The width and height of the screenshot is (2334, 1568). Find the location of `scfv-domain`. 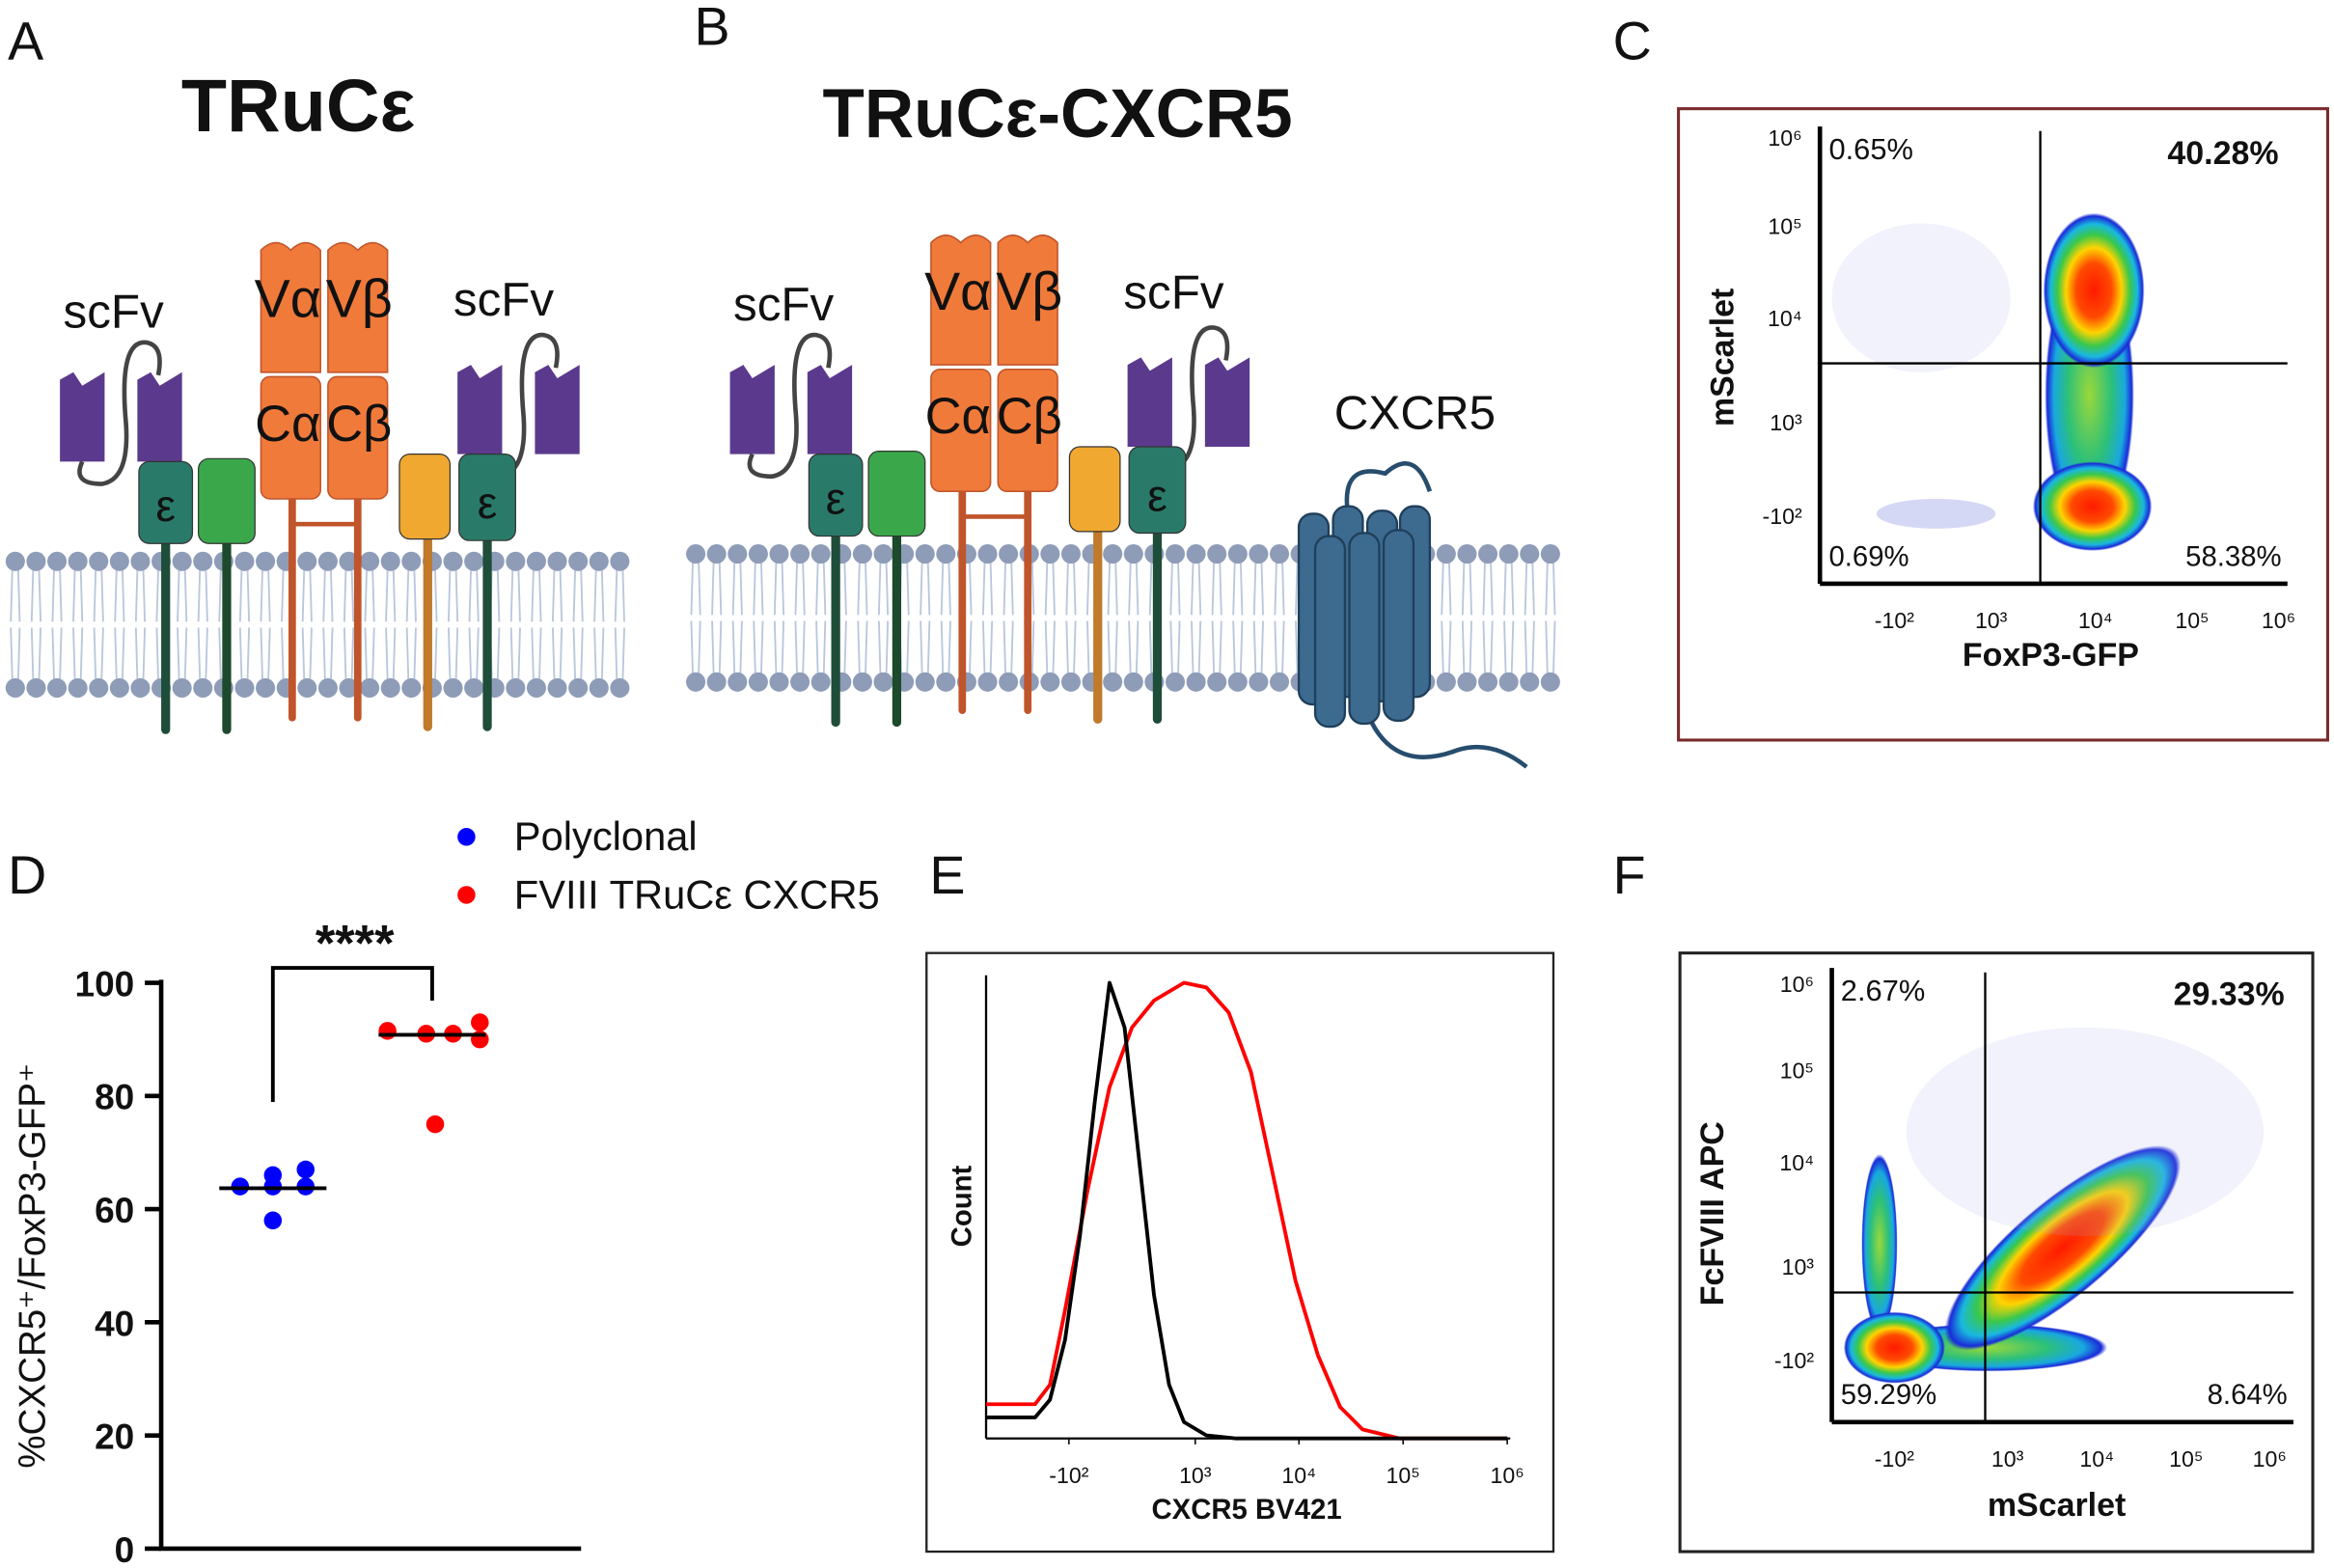

scfv-domain is located at coordinates (1149, 402).